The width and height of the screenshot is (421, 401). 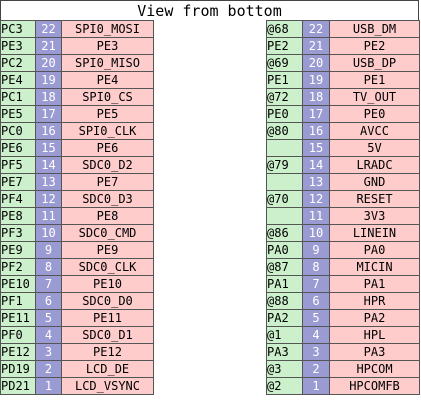 I want to click on function-label: PE1, so click(x=374, y=80).